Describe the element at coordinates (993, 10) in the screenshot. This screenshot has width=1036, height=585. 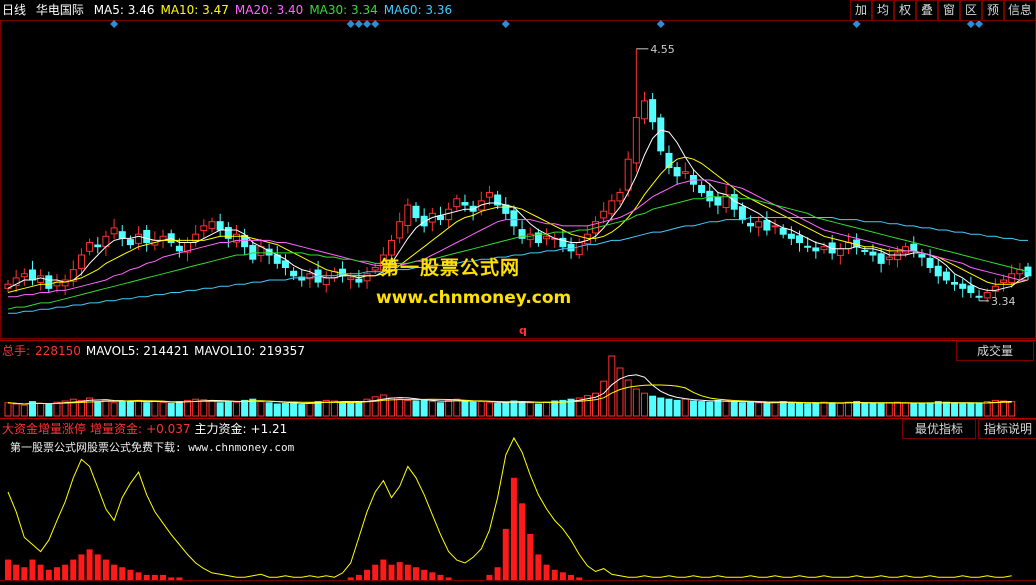
I see `toolbar-button-6: 预` at that location.